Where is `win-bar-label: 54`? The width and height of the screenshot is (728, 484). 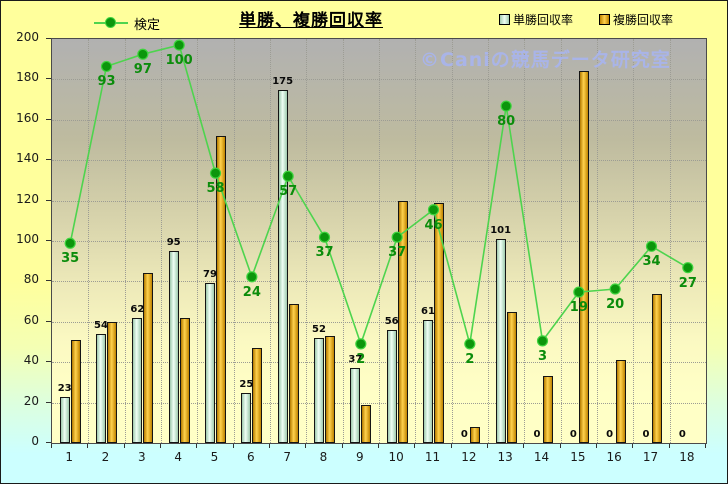
win-bar-label: 54 is located at coordinates (101, 325).